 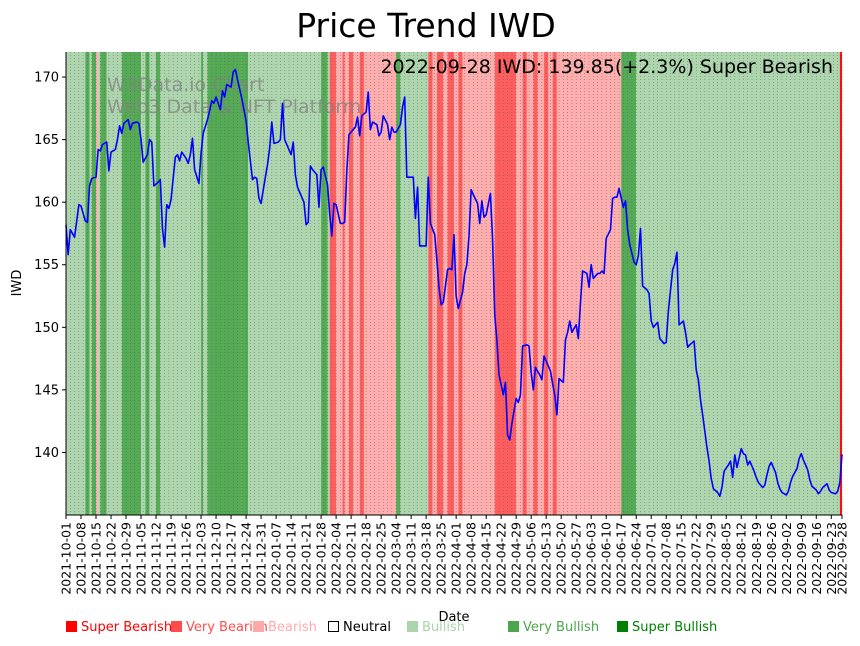 What do you see at coordinates (171, 558) in the screenshot?
I see `x-tick-label: 2021-11-19` at bounding box center [171, 558].